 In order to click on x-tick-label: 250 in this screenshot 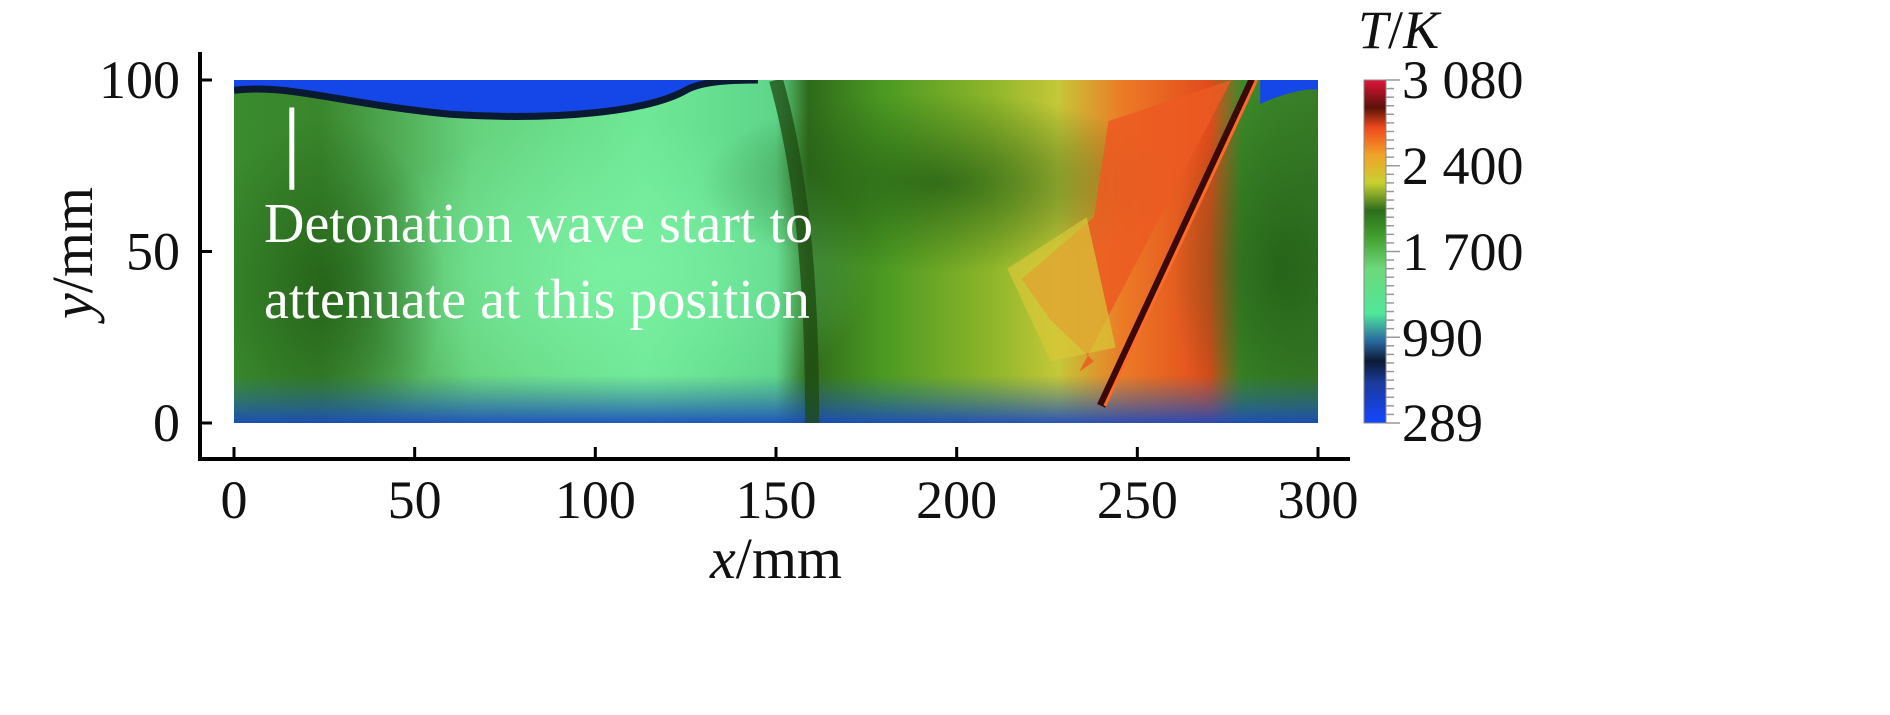, I will do `click(1137, 500)`.